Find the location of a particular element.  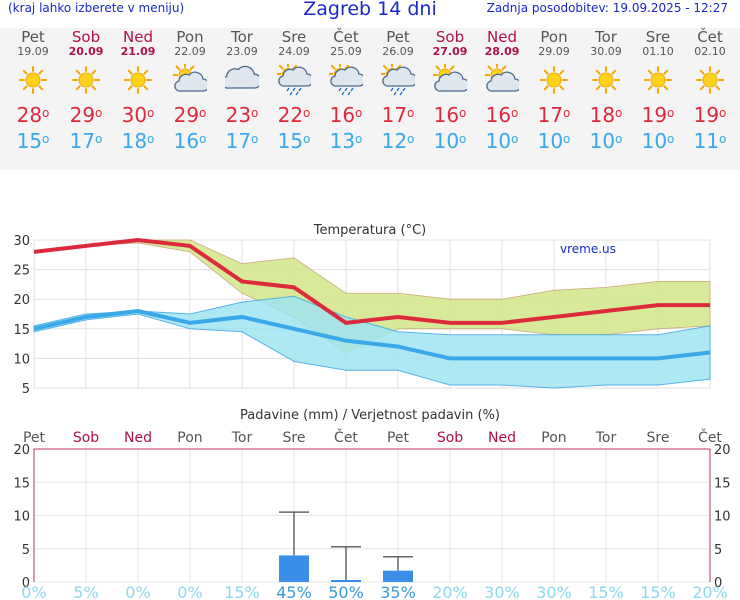

temp-min: 17o is located at coordinates (242, 141).